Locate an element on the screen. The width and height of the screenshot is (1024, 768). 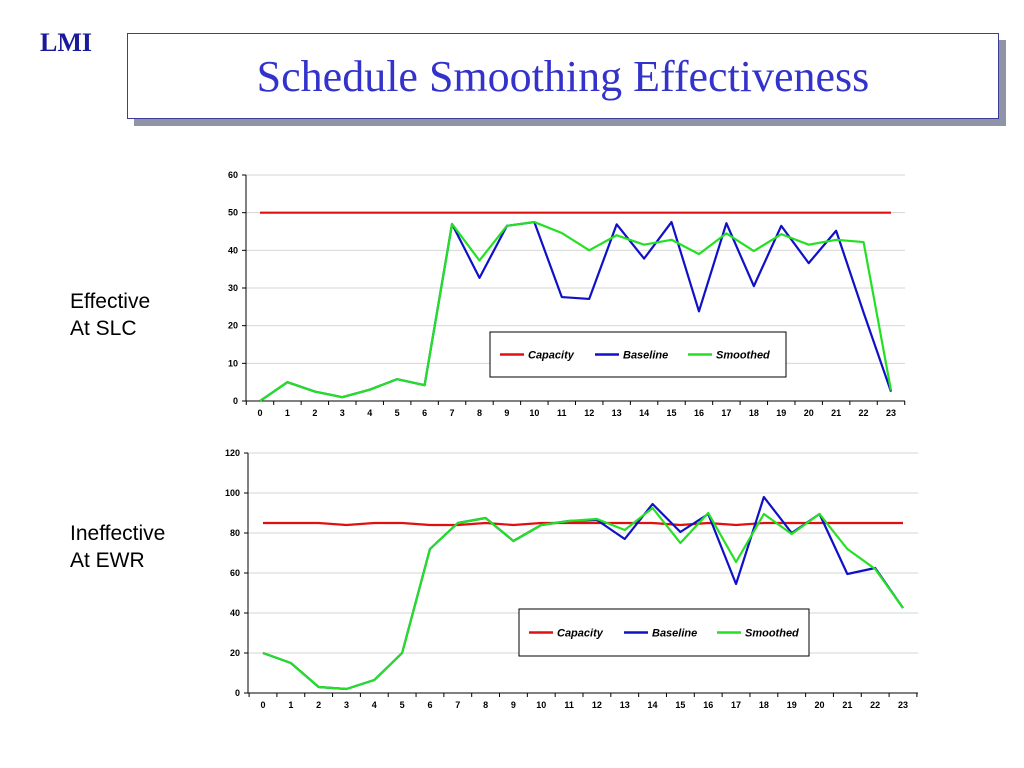
chart2-label-line2: At EWR is located at coordinates (107, 560).